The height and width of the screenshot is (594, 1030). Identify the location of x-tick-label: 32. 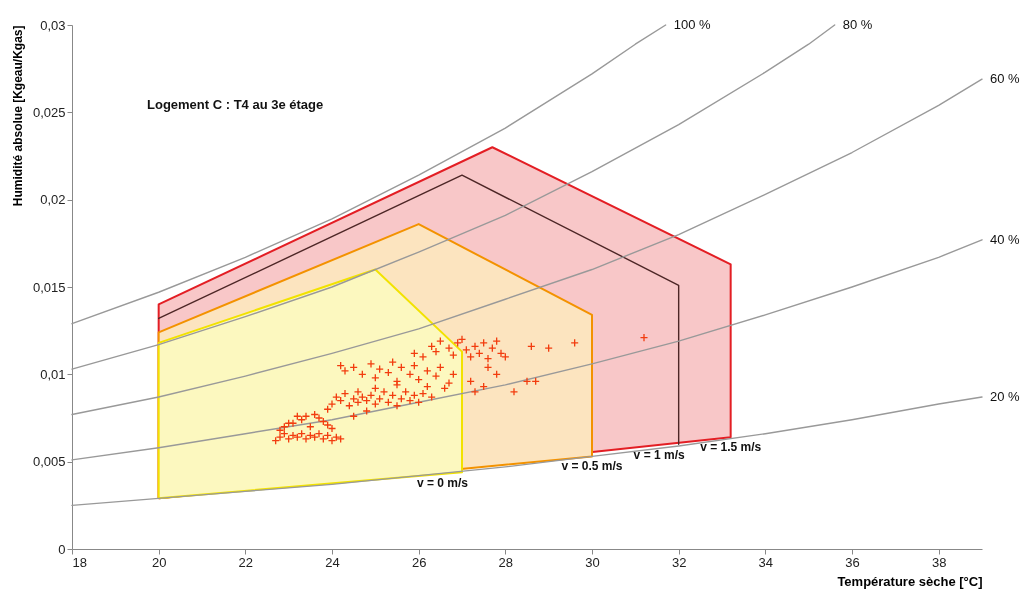
(679, 562).